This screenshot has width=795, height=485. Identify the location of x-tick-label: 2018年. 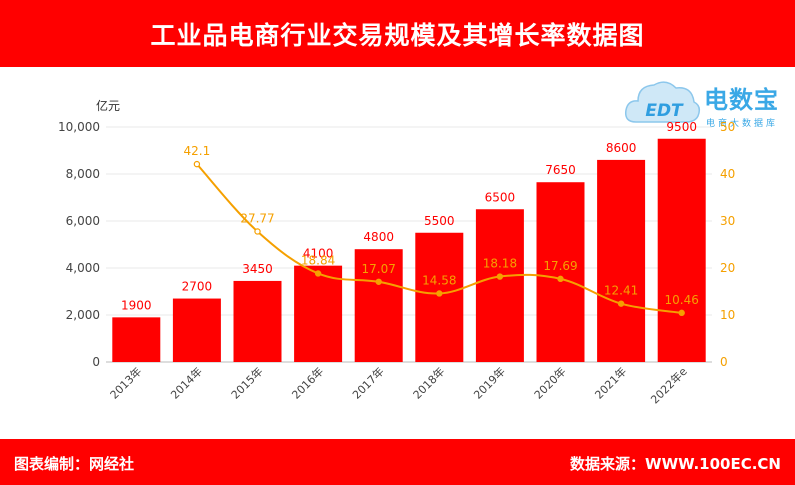
(428, 382).